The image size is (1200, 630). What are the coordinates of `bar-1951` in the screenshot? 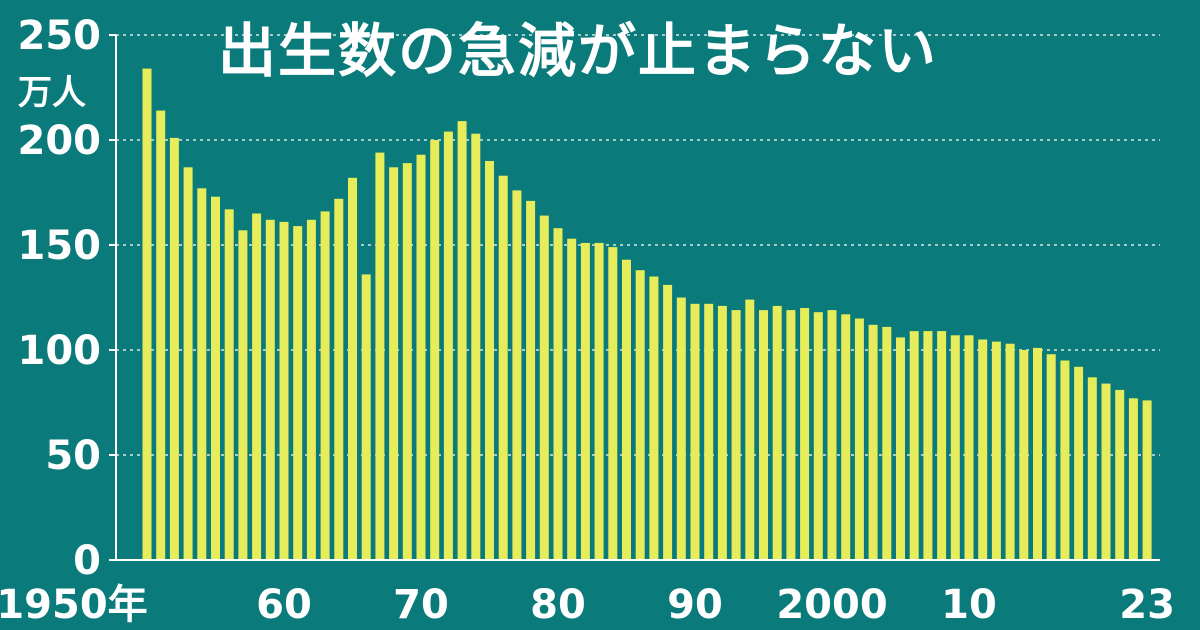 It's located at (161, 335).